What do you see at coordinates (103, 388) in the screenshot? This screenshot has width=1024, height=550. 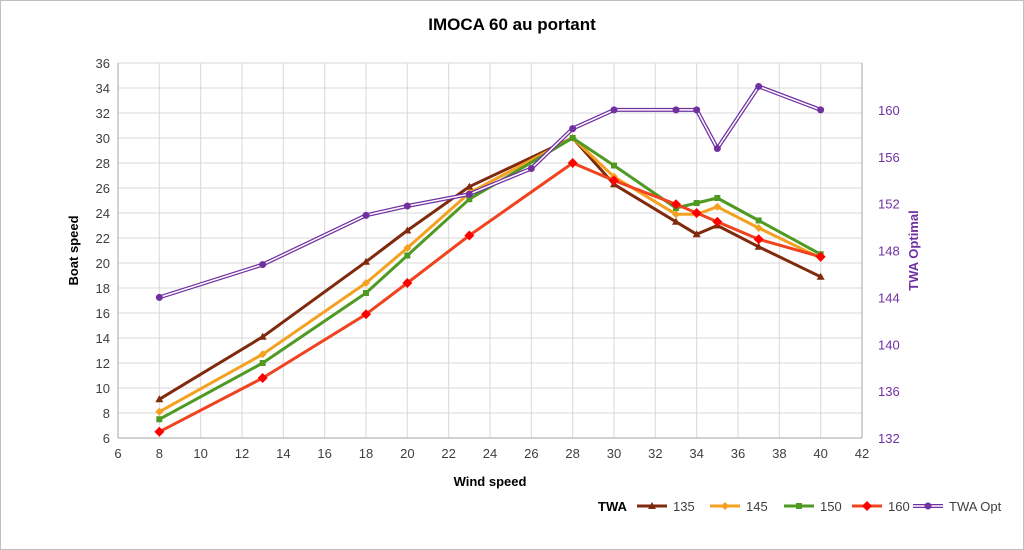 I see `y-tick-label: 10` at bounding box center [103, 388].